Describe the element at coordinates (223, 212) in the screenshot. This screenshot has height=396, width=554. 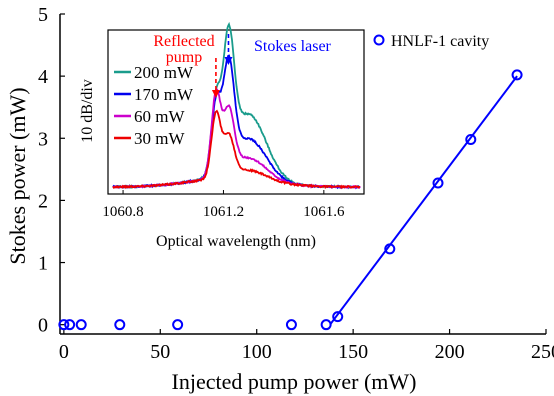
I see `inset-x-tick-label: 1061.2` at that location.